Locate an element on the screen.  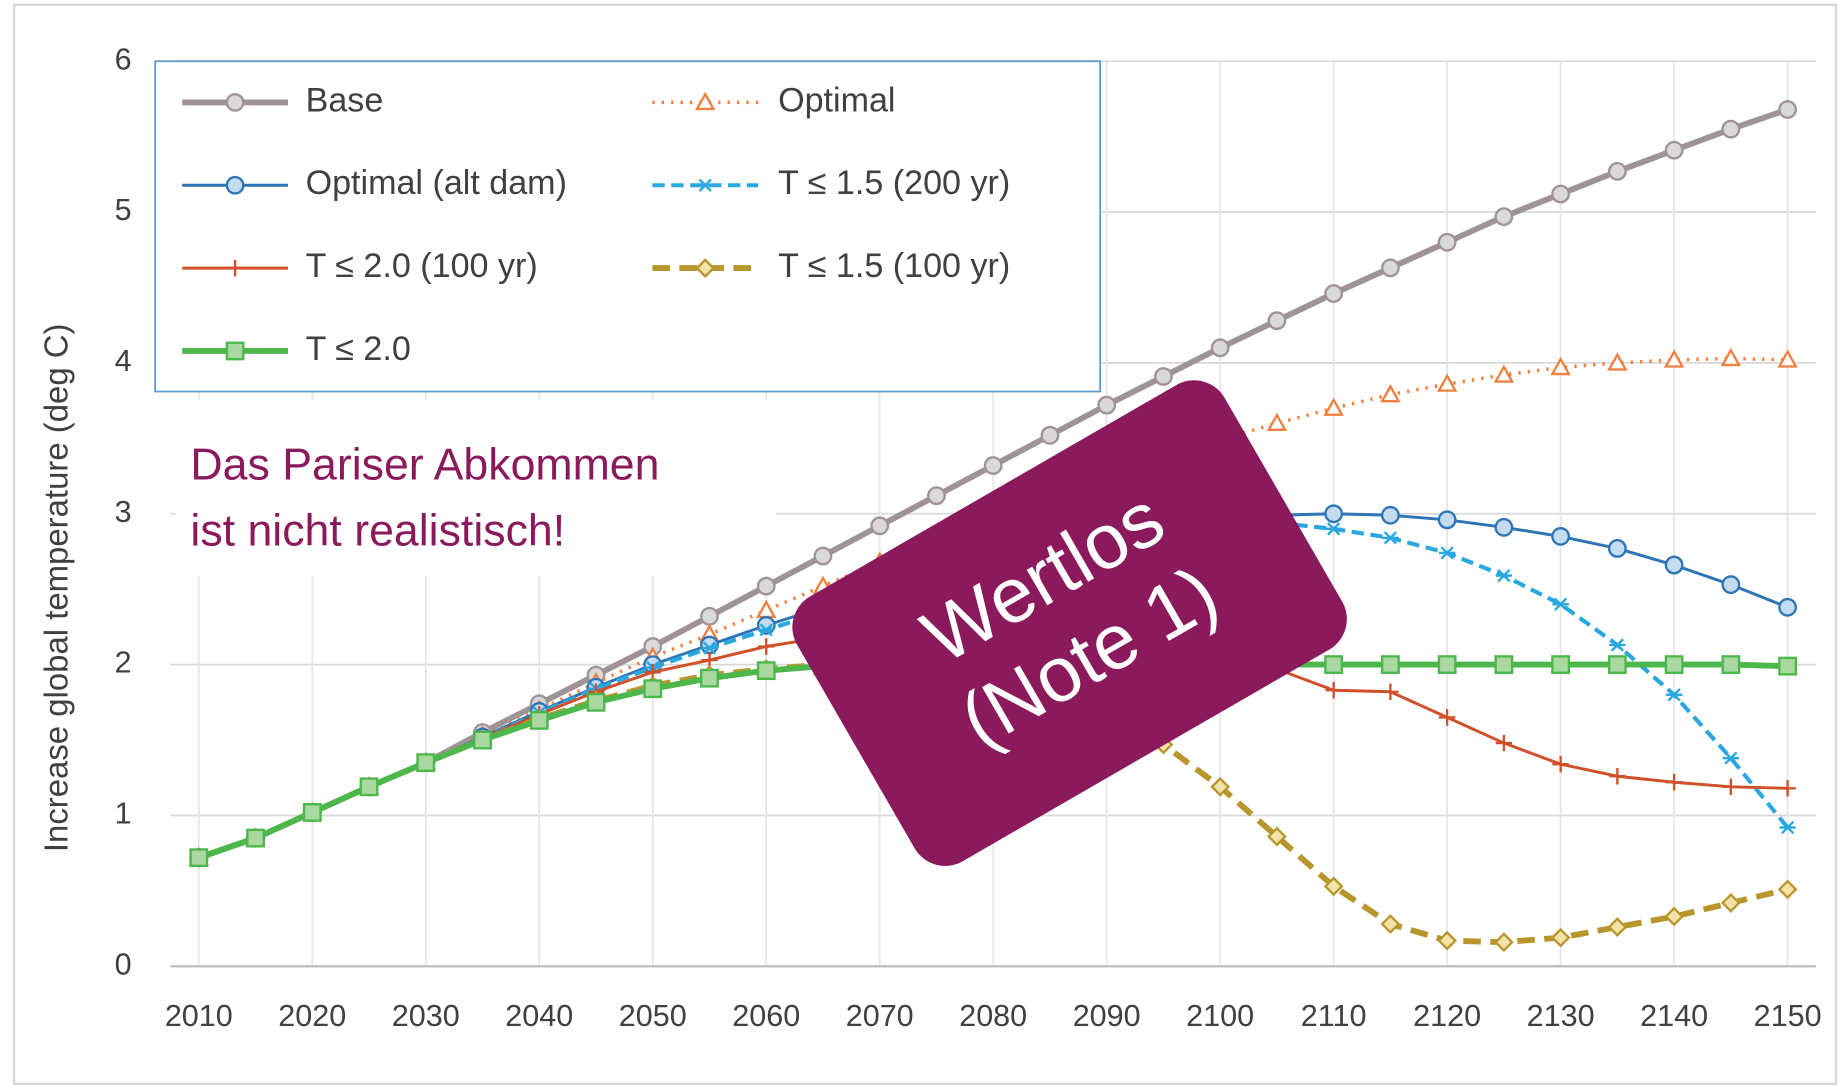
x-tick-label: 2040 is located at coordinates (539, 1016).